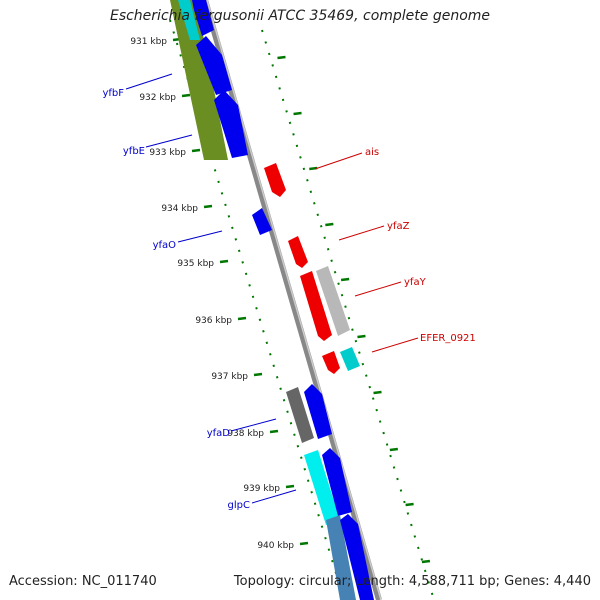 This screenshot has width=600, height=600. What do you see at coordinates (214, 65) in the screenshot?
I see `gene-yfbF-forward` at bounding box center [214, 65].